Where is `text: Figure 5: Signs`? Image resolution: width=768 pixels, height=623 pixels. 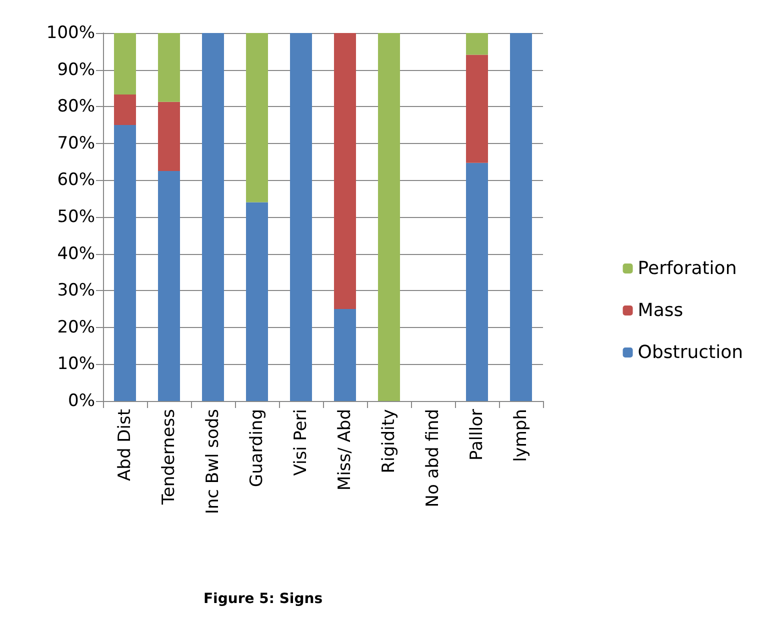 text: Figure 5: Signs is located at coordinates (263, 599).